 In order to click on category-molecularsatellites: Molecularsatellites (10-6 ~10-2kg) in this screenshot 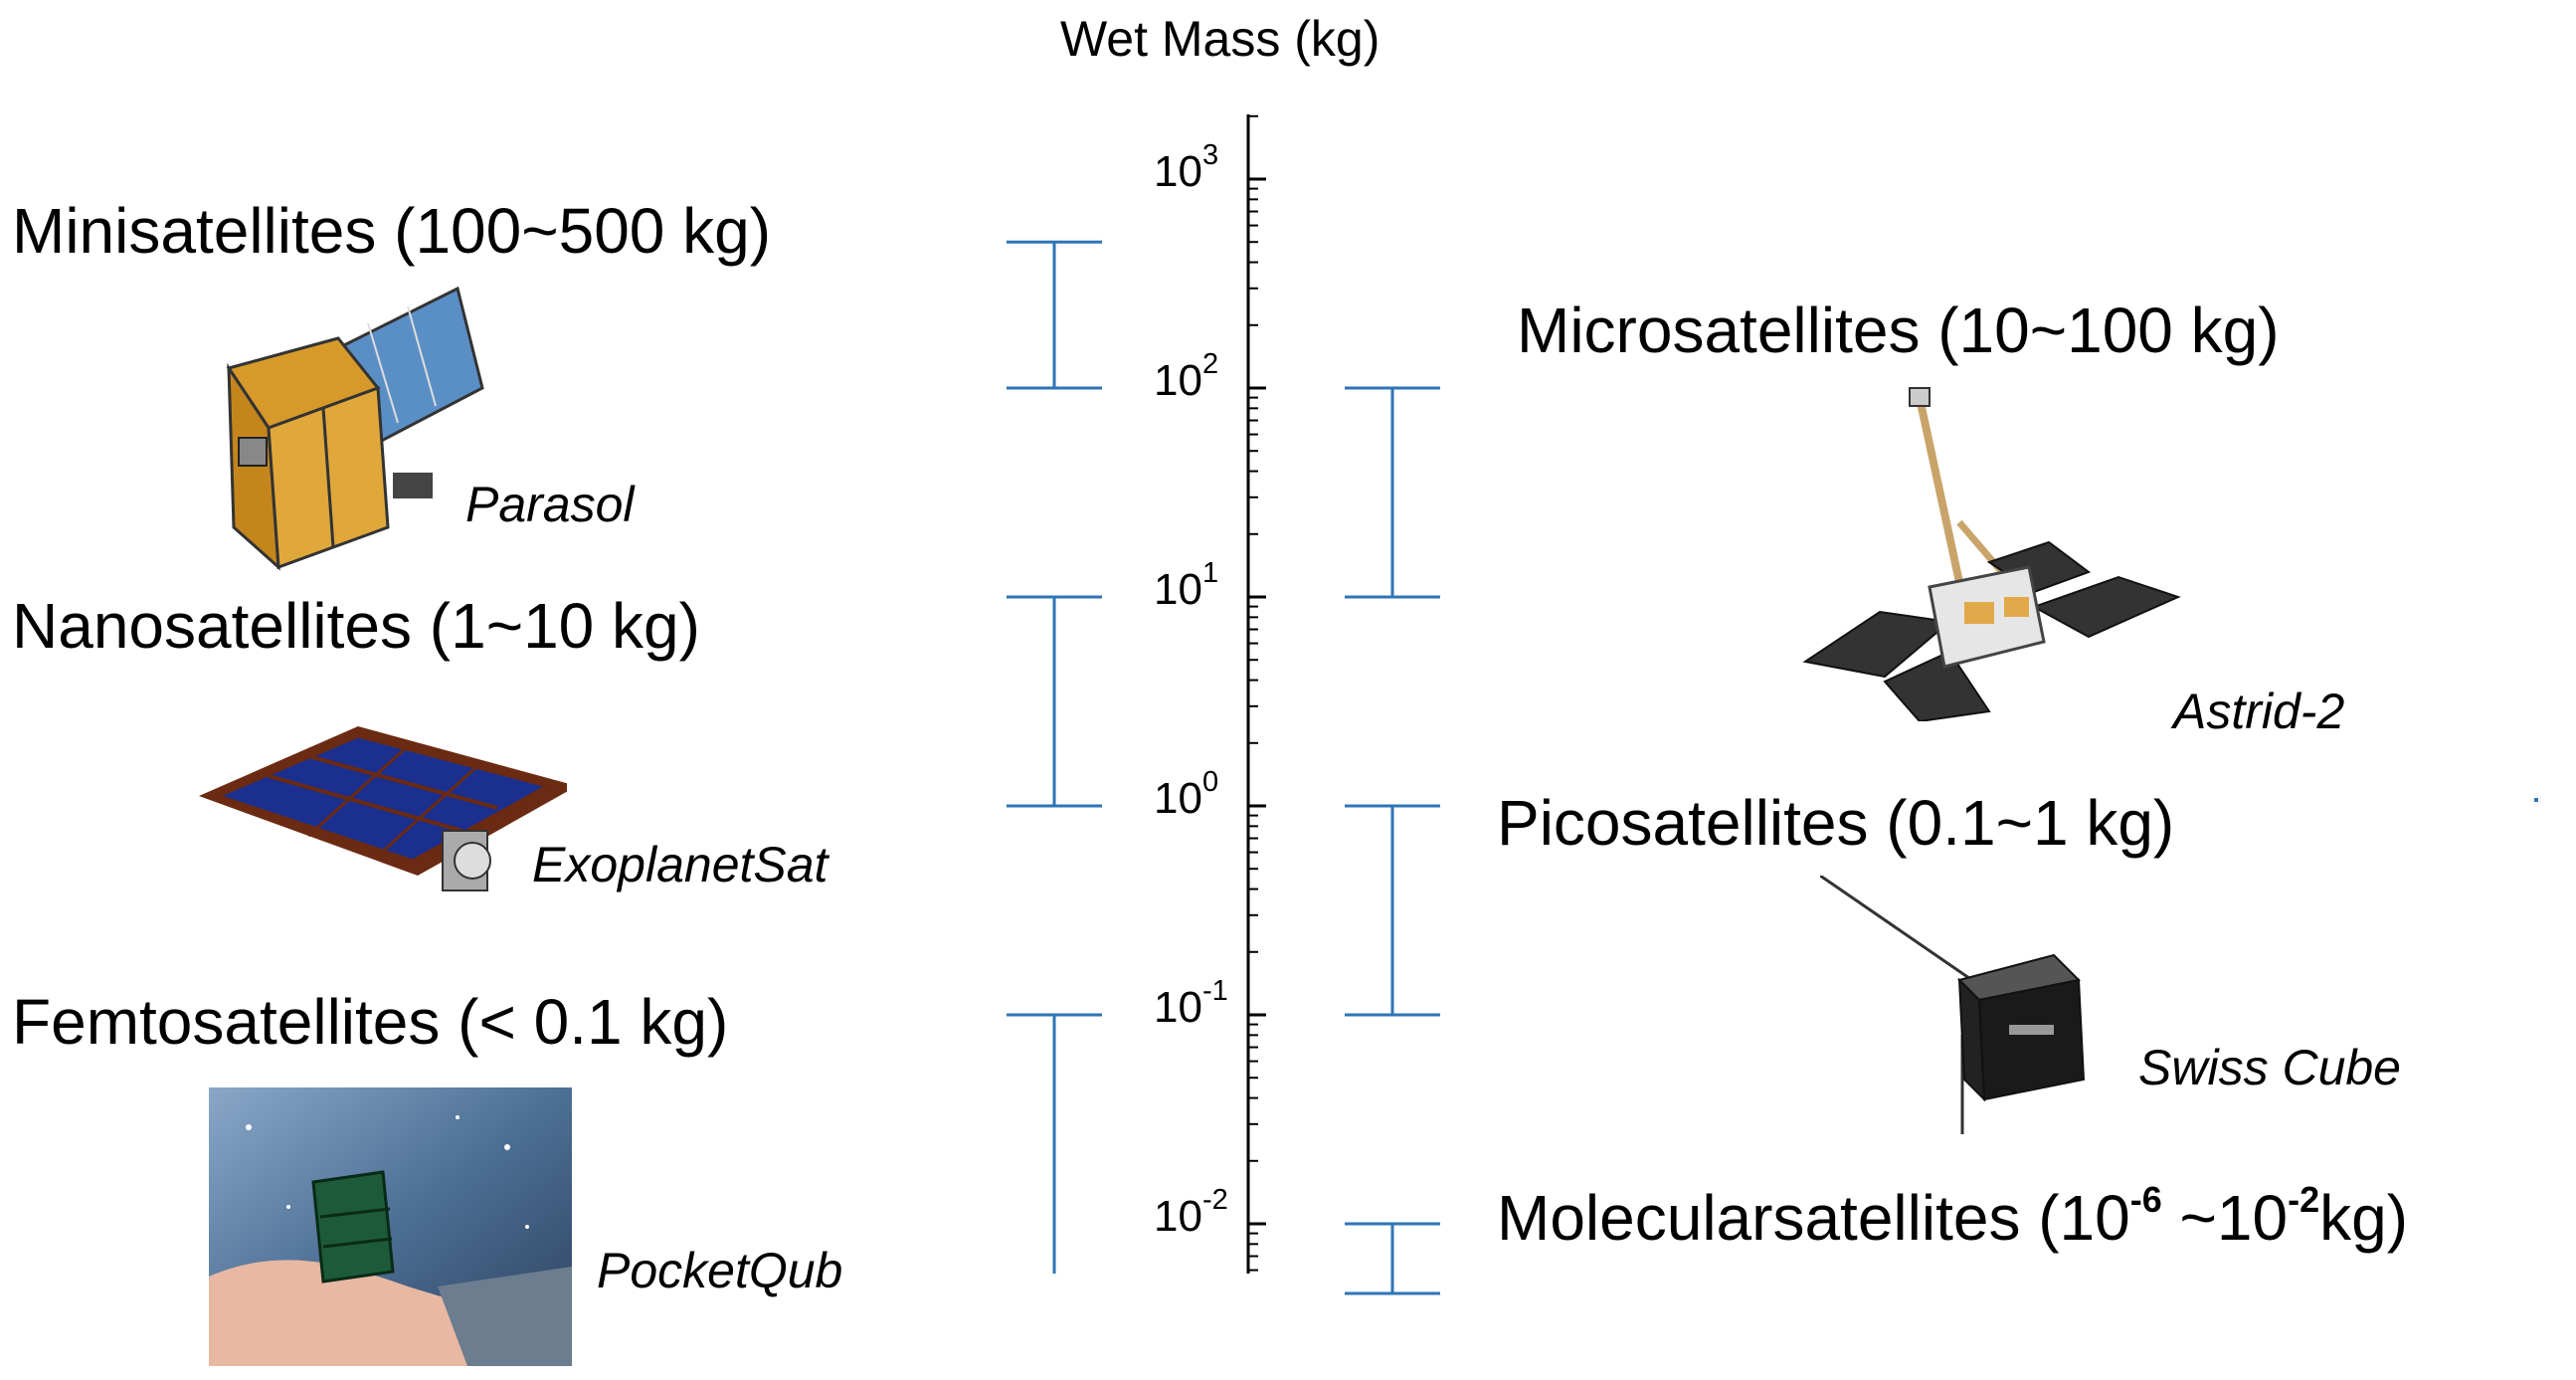, I will do `click(1952, 1217)`.